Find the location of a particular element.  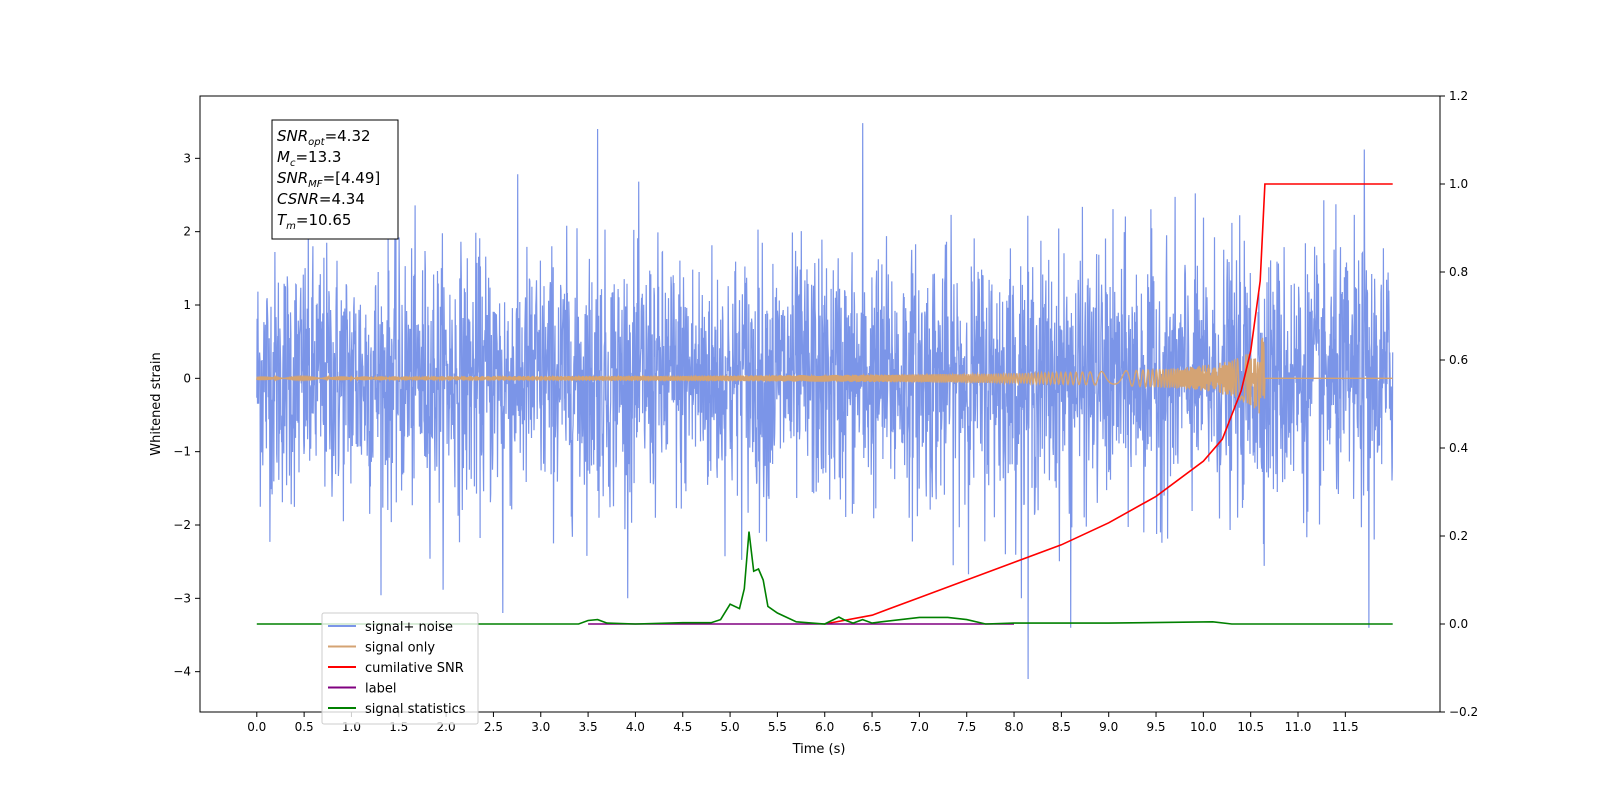

legend-label: cumilative SNR is located at coordinates (414, 668).